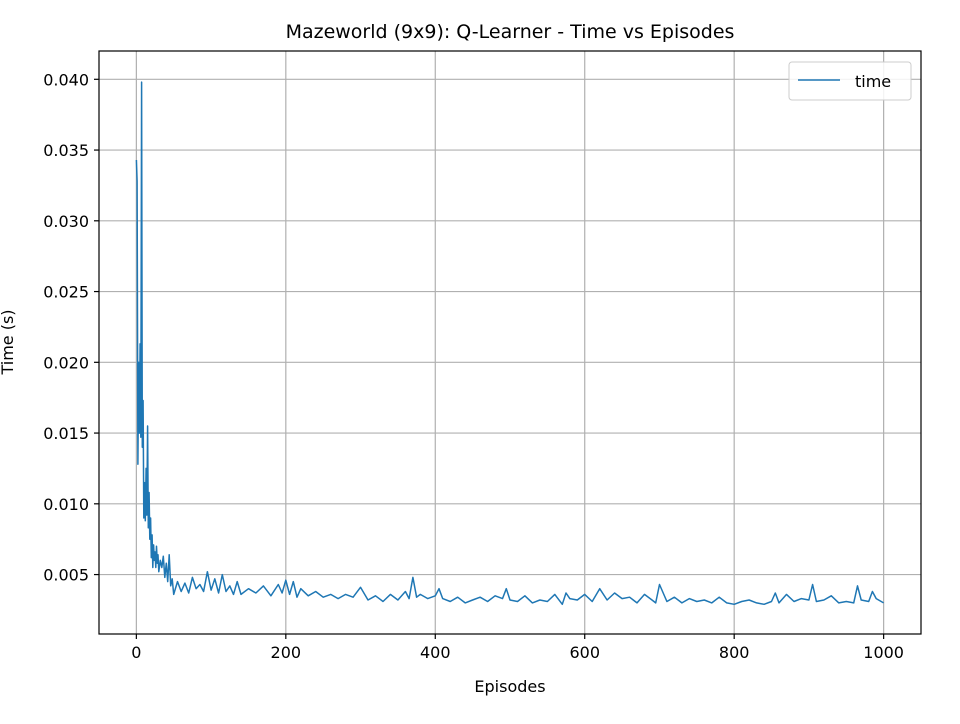 This screenshot has width=960, height=724. What do you see at coordinates (286, 652) in the screenshot?
I see `x-tick-label: 200` at bounding box center [286, 652].